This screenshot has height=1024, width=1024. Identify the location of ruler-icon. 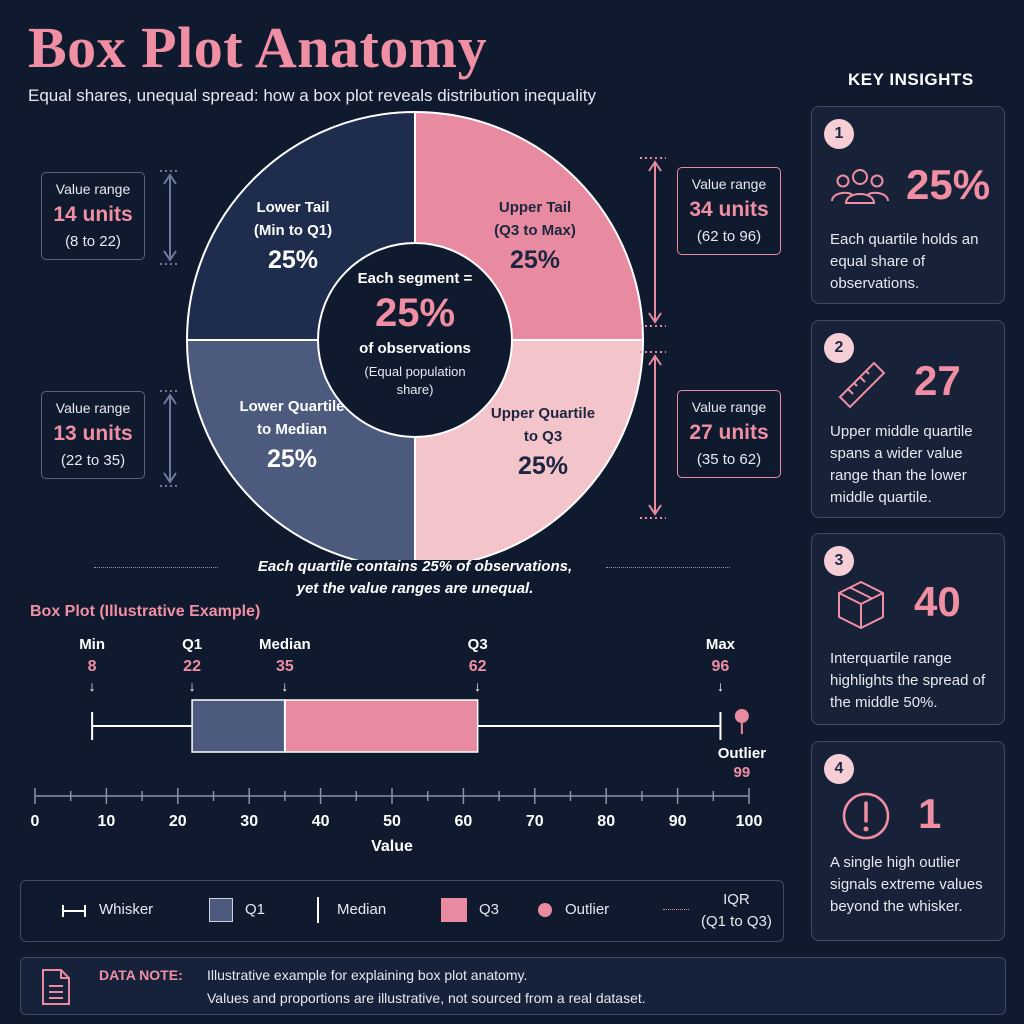
(862, 385).